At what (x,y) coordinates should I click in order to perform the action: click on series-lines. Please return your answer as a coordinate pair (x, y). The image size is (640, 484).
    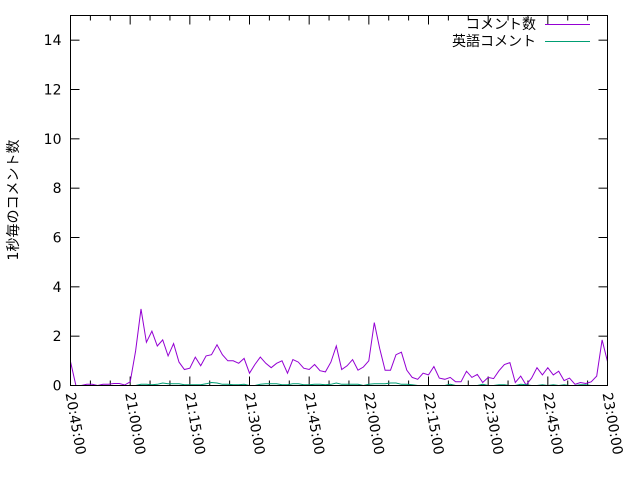
    Looking at the image, I should click on (339, 347).